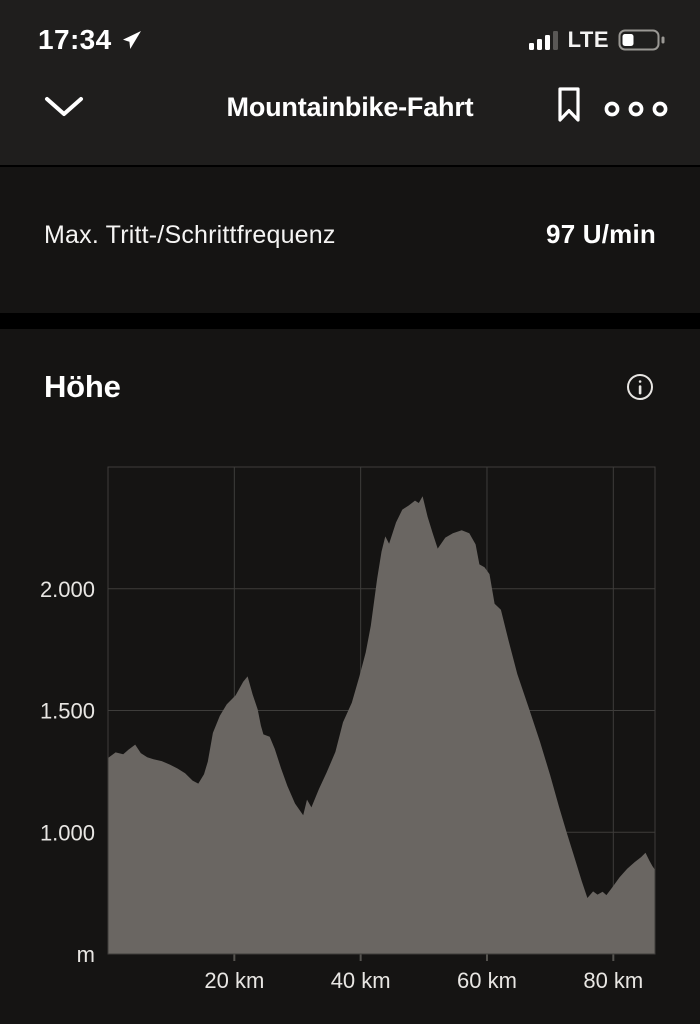  Describe the element at coordinates (82, 386) in the screenshot. I see `card-title: Höhe` at that location.